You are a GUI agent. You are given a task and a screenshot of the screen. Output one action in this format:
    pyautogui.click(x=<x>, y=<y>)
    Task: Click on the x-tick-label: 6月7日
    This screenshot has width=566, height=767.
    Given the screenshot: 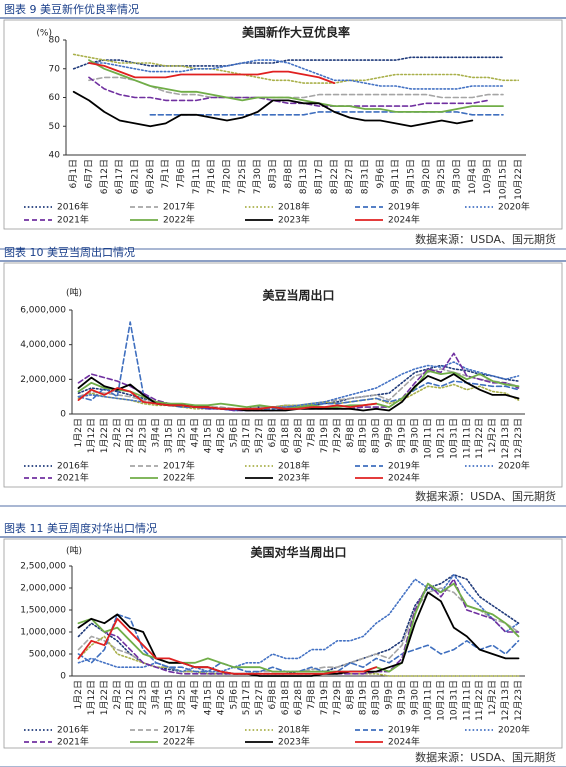 What is the action you would take?
    pyautogui.click(x=89, y=173)
    